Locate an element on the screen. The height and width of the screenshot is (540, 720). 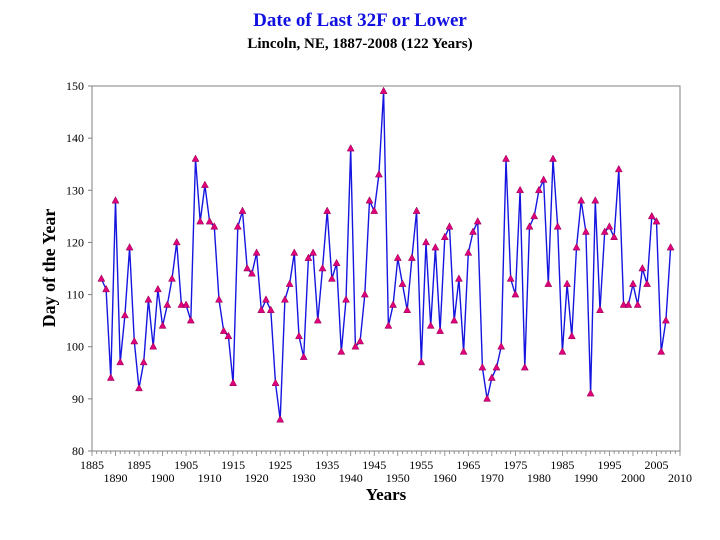
x-tick-label: 1970 is located at coordinates (492, 478).